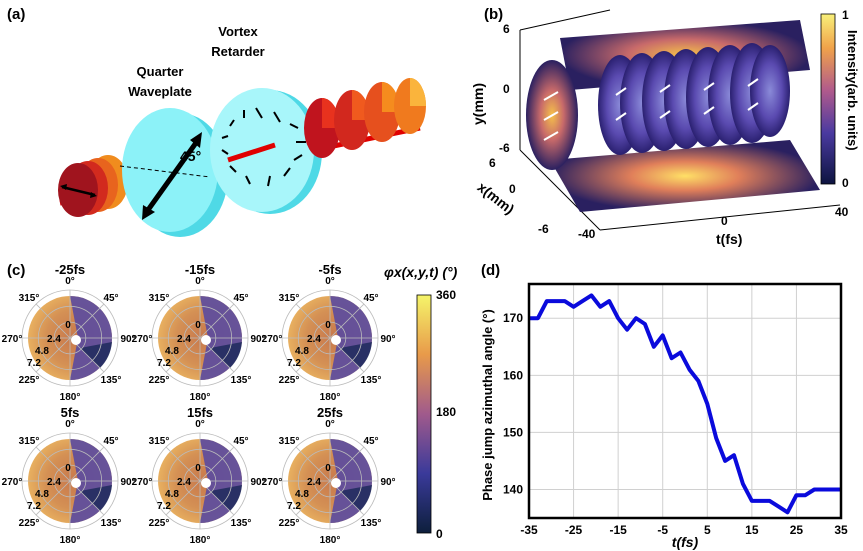 The image size is (863, 551). What do you see at coordinates (574, 530) in the screenshot?
I see `x-tick-label: -25` at bounding box center [574, 530].